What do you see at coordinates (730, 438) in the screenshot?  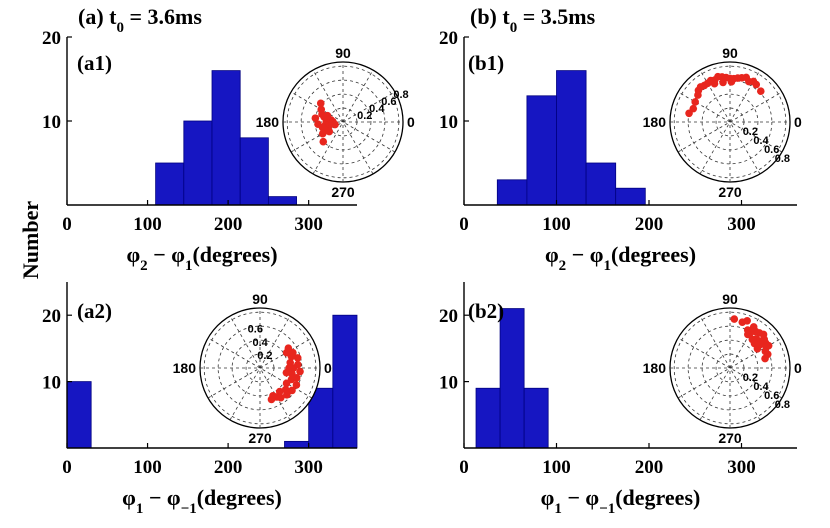 I see `polar-angle-label-b2-2: 270` at bounding box center [730, 438].